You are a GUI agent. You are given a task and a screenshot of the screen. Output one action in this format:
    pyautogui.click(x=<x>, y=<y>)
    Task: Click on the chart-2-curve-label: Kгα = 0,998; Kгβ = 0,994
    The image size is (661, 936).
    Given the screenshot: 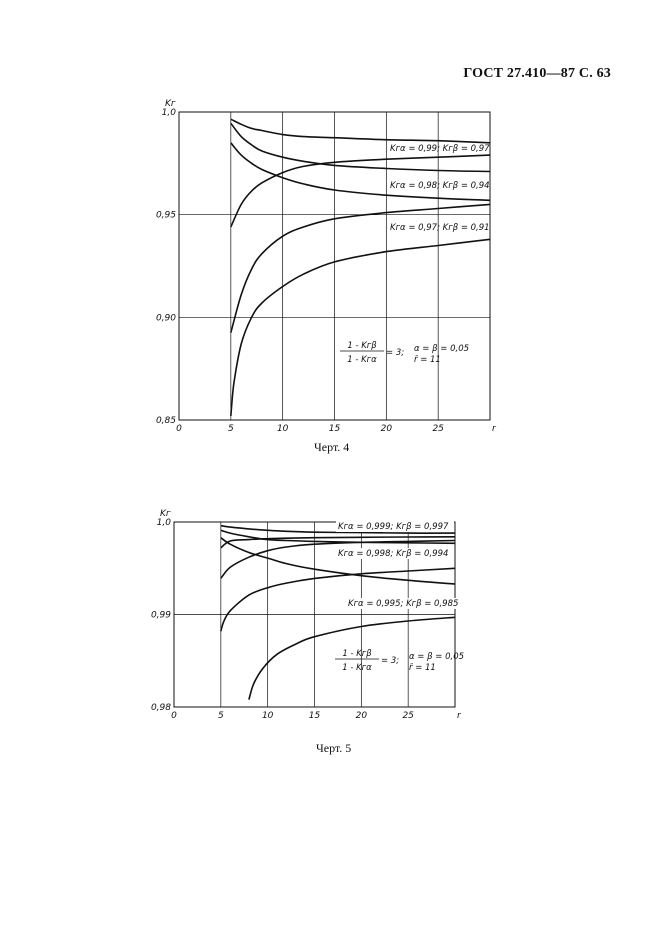 What is the action you would take?
    pyautogui.click(x=393, y=554)
    